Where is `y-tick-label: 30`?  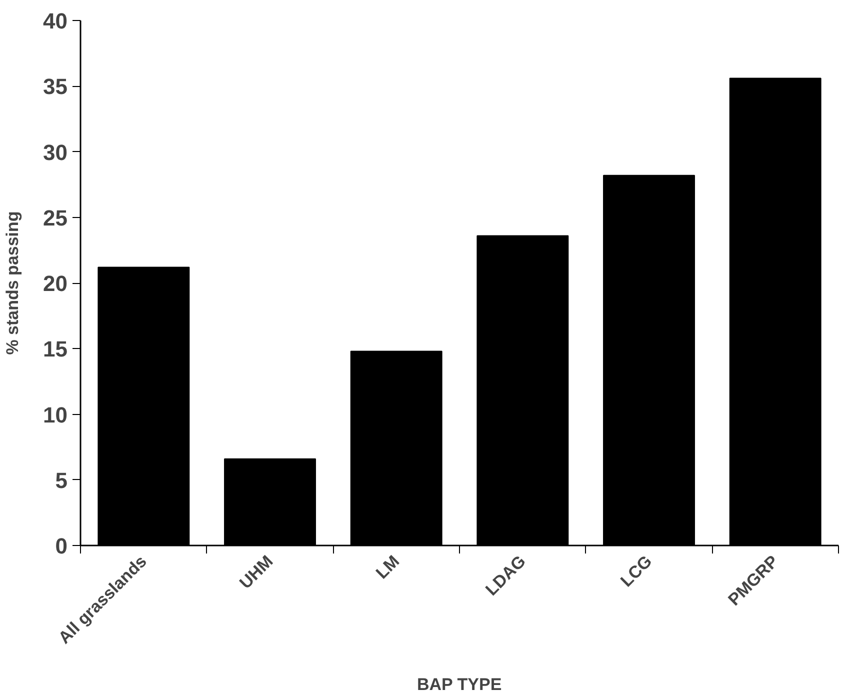
y-tick-label: 30 is located at coordinates (55, 152).